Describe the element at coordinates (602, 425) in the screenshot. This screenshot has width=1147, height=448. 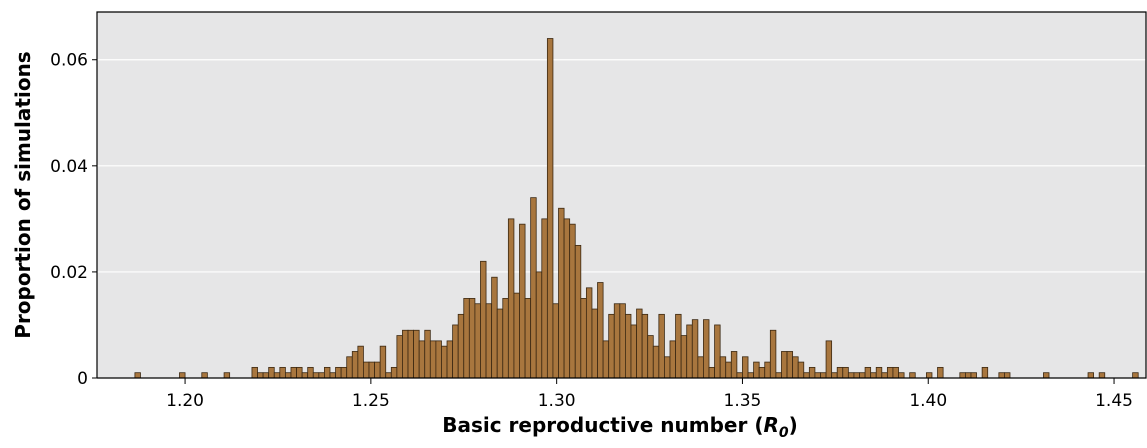
I see `x-label-text: Basic reproductive number (` at that location.